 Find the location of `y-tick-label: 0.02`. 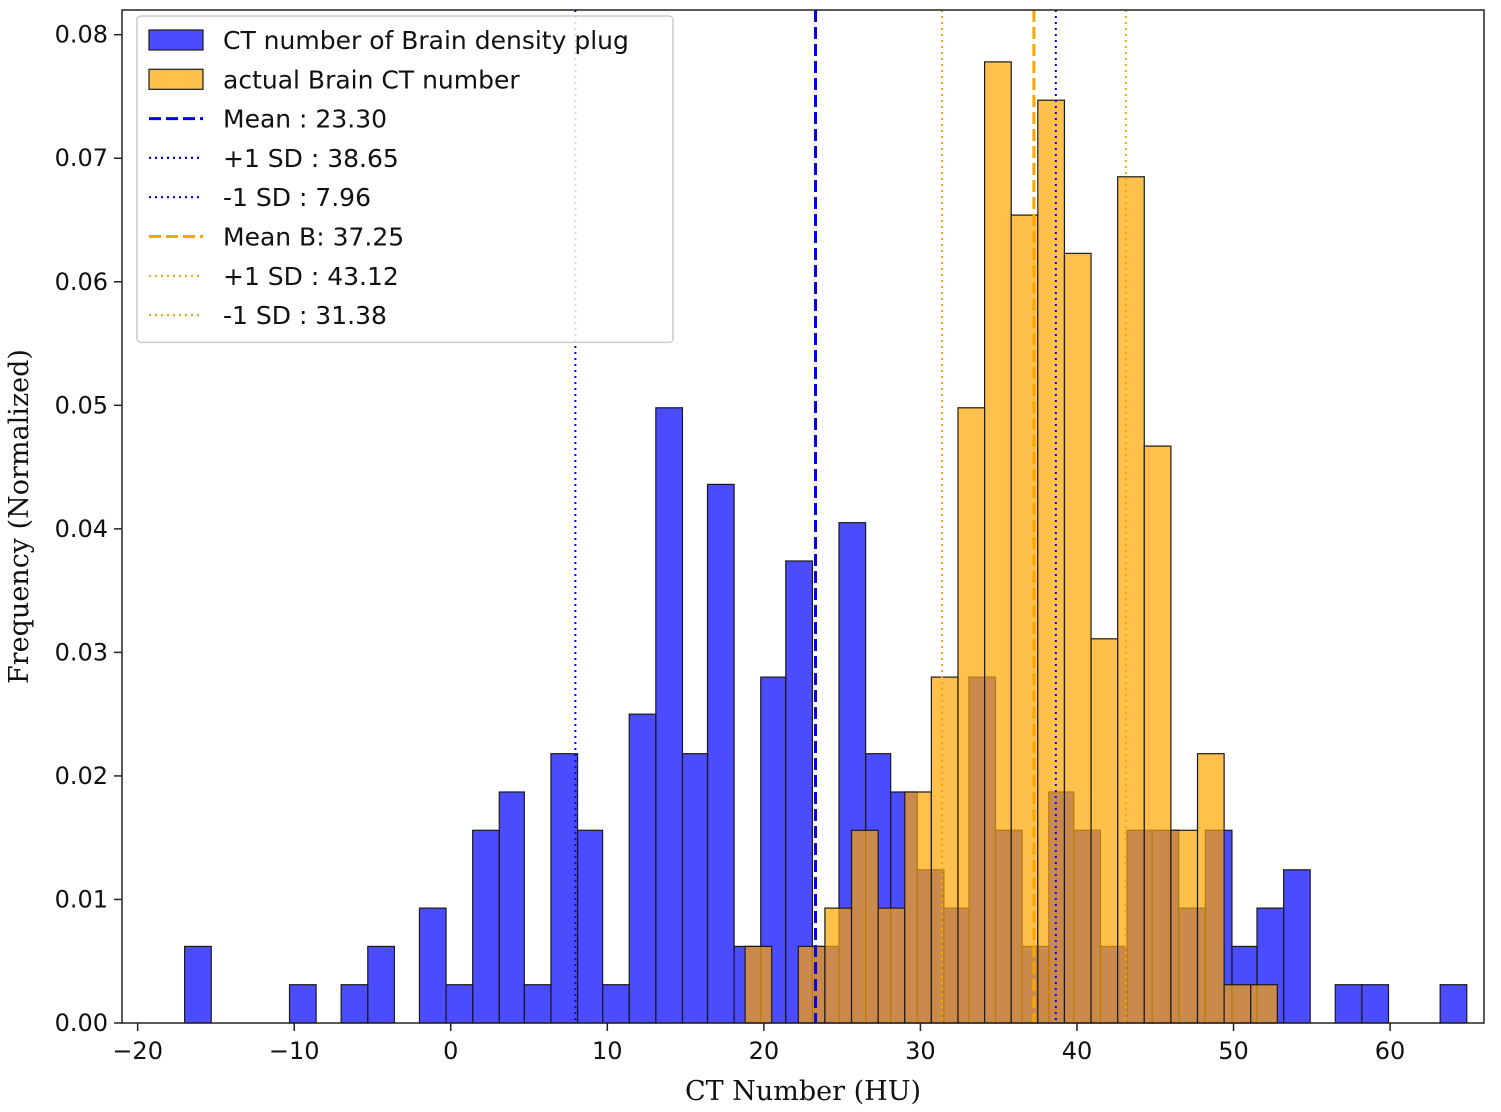

y-tick-label: 0.02 is located at coordinates (81, 776).